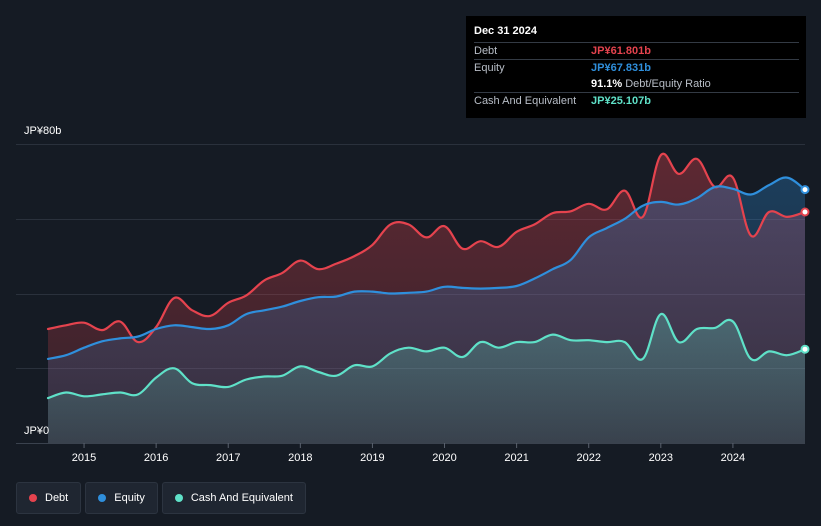 The height and width of the screenshot is (526, 821). What do you see at coordinates (733, 458) in the screenshot?
I see `x-tick-label: 2024` at bounding box center [733, 458].